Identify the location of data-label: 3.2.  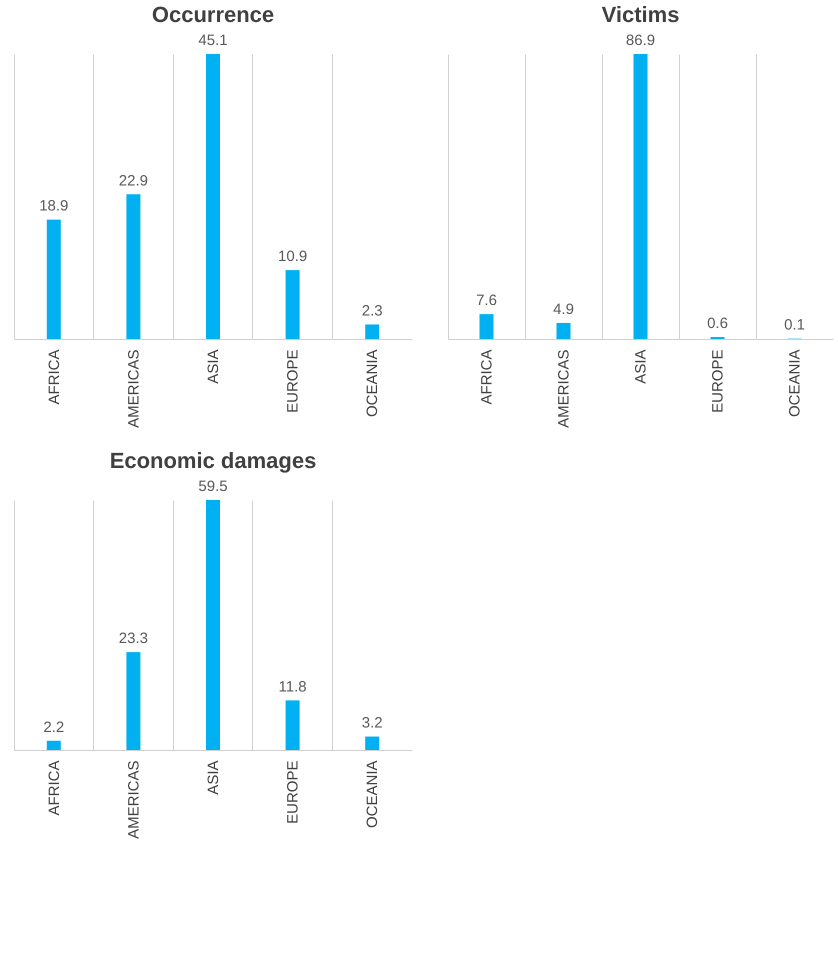
(372, 723).